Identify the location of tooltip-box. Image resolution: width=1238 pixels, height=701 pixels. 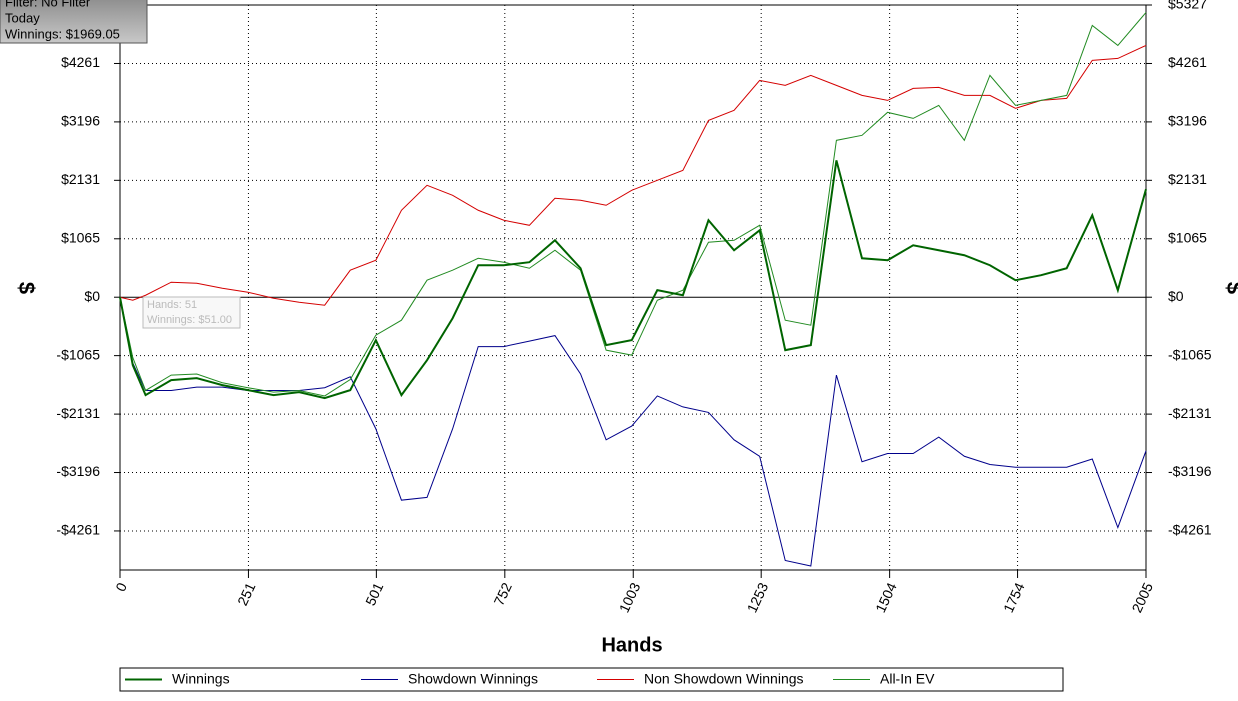
(191, 312).